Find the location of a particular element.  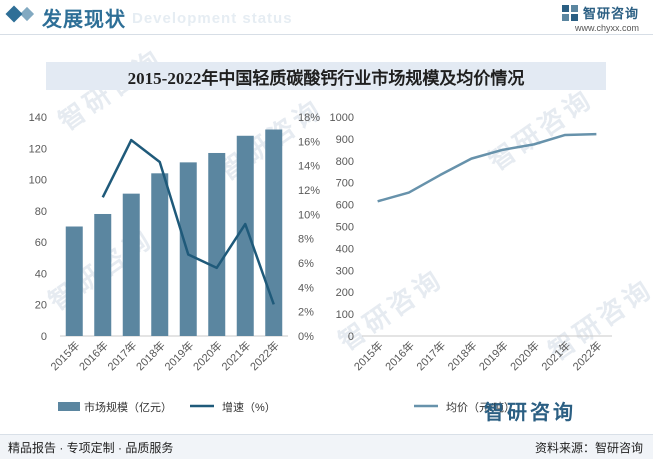

big-brand: 智研咨询 is located at coordinates (530, 413).